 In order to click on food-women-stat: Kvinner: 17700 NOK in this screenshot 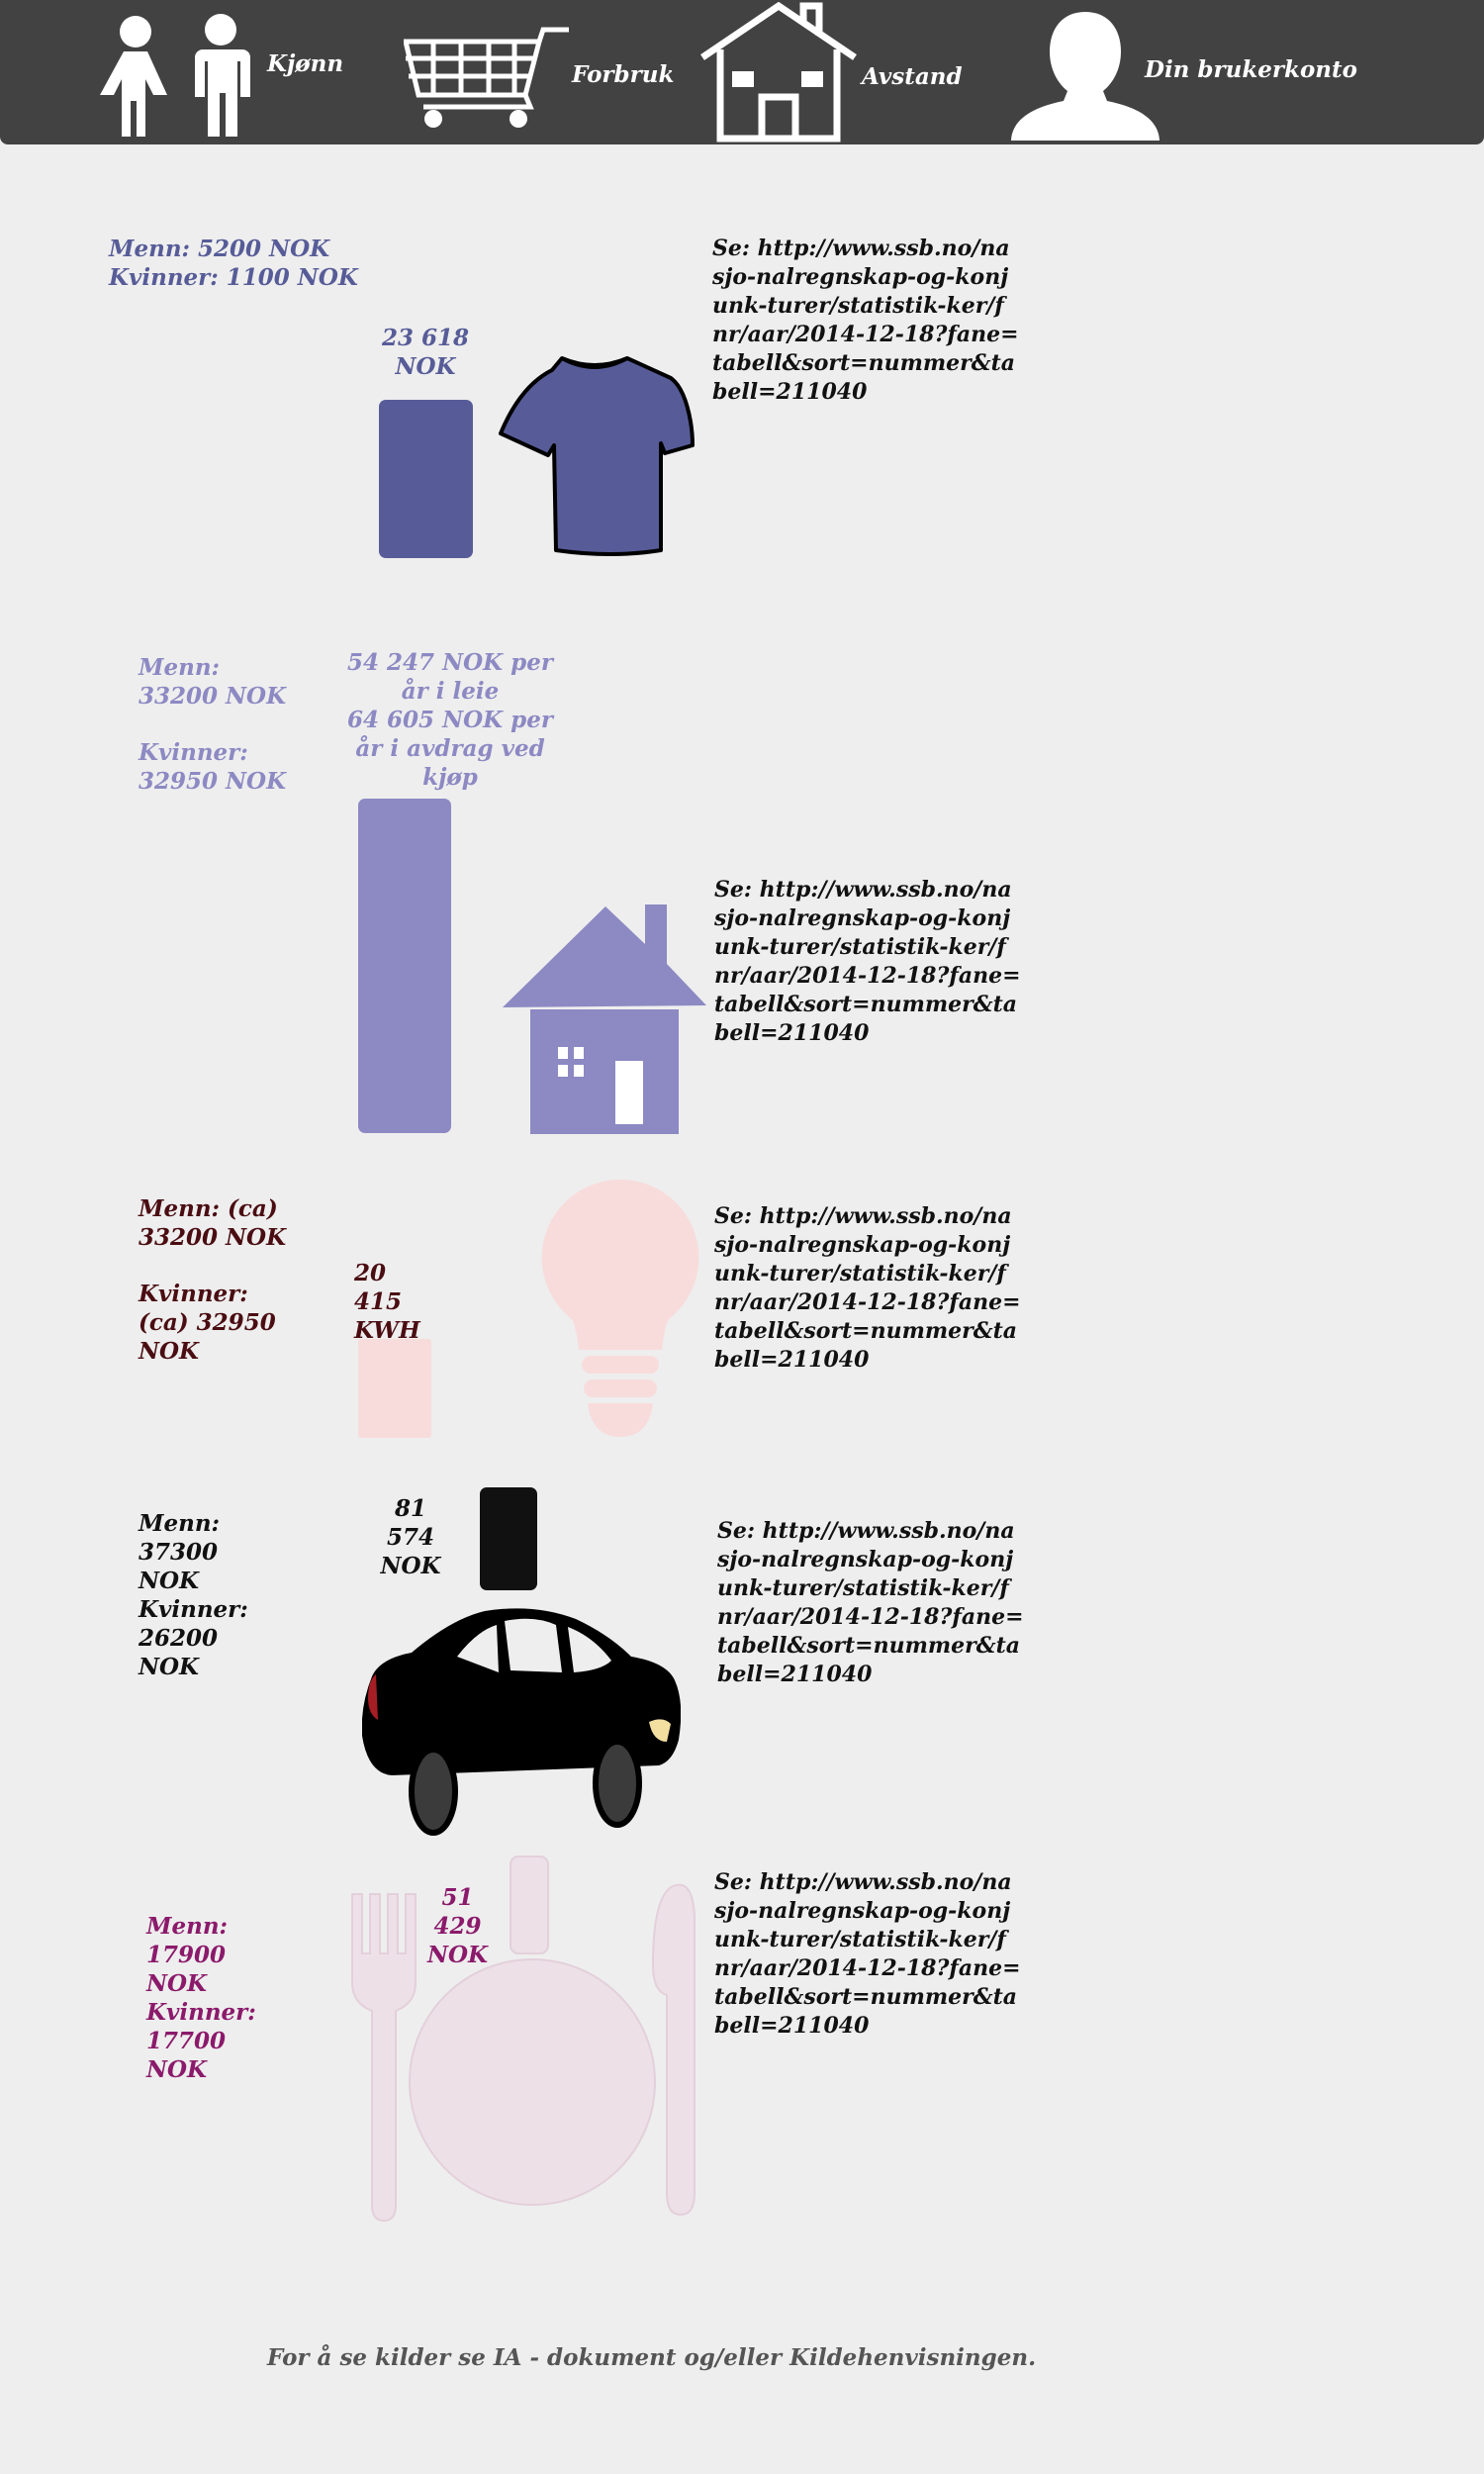, I will do `click(201, 2041)`.